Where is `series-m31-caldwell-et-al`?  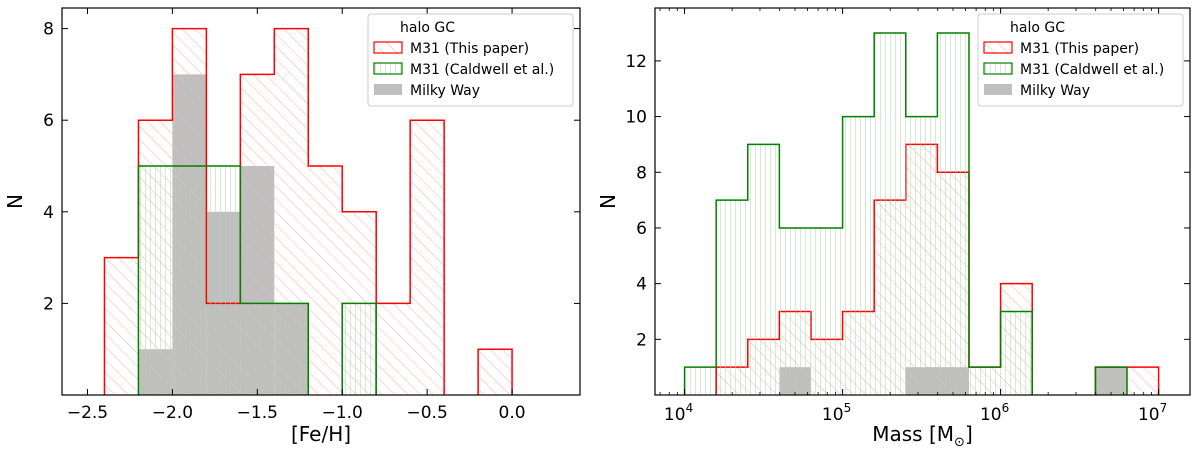 series-m31-caldwell-et-al is located at coordinates (257, 280).